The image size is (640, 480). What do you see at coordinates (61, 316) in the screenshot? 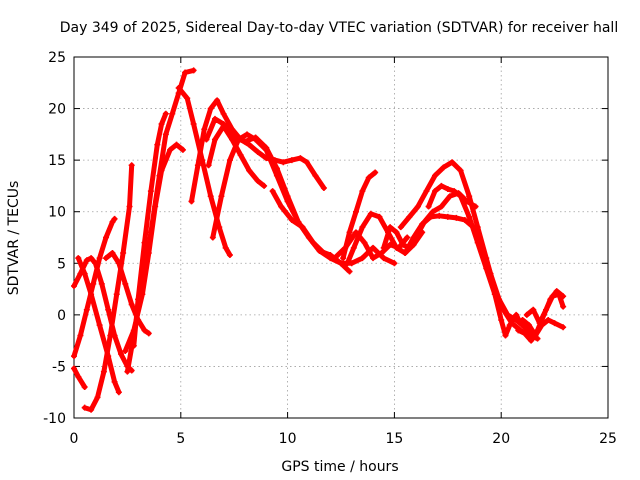
I see `y-tick-label: 0` at bounding box center [61, 316].